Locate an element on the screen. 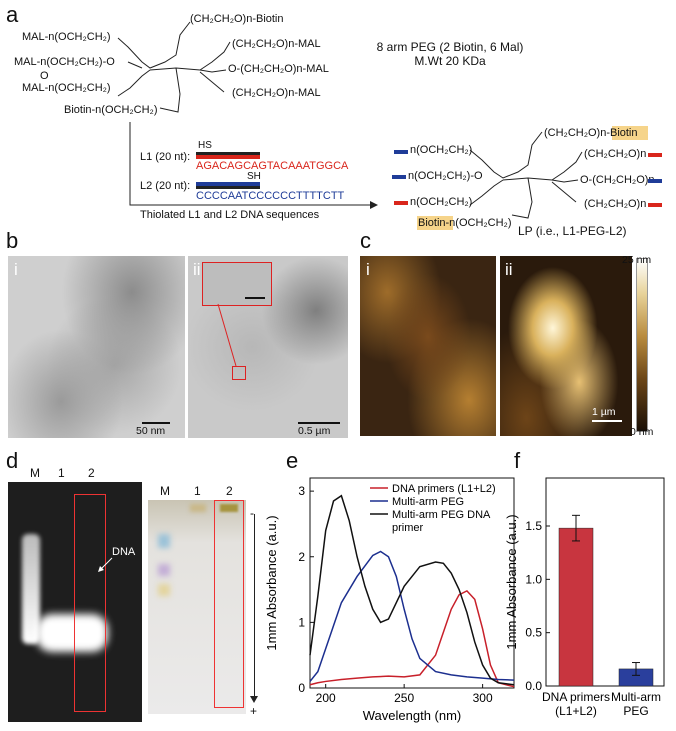 The width and height of the screenshot is (676, 731). l1-sequence: AGACAGCAGTACAAATGGCA is located at coordinates (272, 166).